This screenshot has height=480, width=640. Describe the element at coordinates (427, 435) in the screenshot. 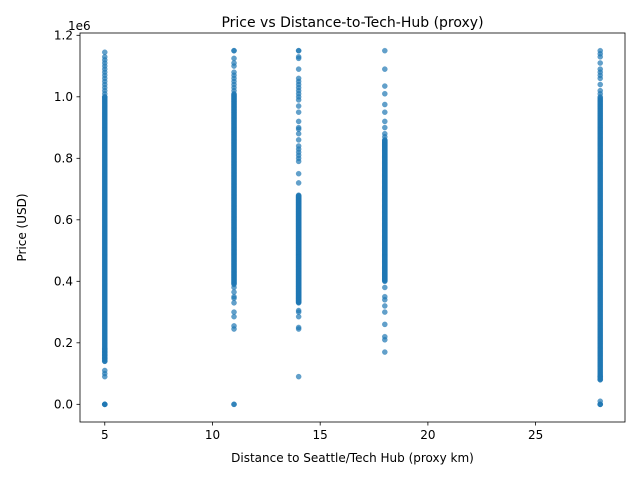

I see `x-tick-label: 20` at that location.